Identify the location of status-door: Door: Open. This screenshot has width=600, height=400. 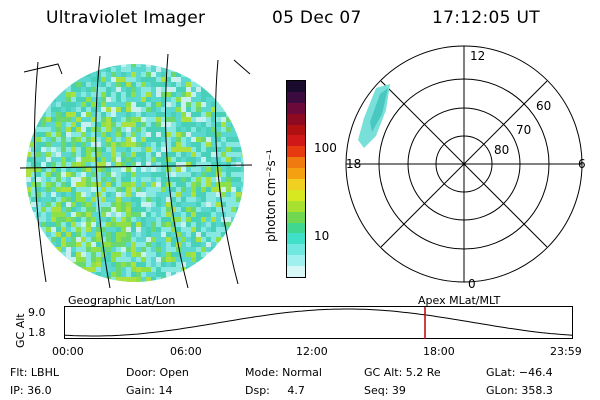
(157, 372).